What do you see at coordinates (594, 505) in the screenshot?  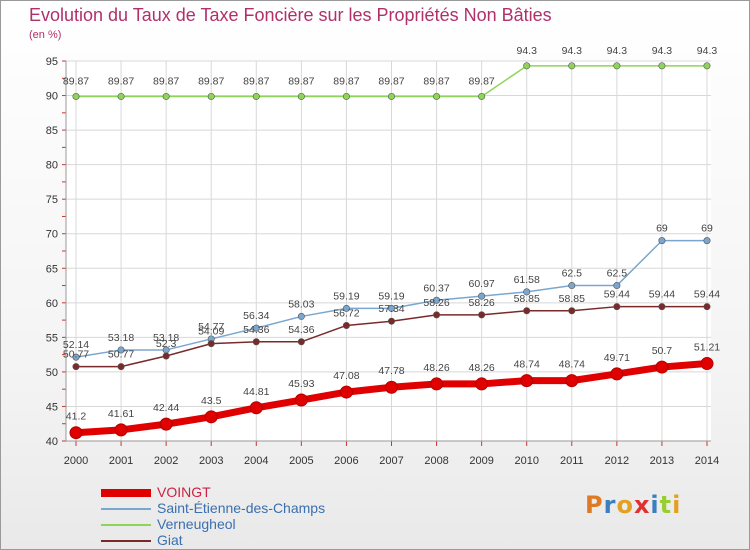 I see `logo-letter: P` at bounding box center [594, 505].